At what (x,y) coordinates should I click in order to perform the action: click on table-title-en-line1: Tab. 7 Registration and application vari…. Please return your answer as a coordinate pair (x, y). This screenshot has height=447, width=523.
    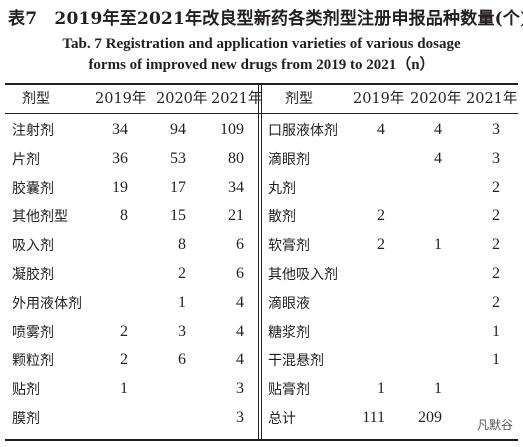
    Looking at the image, I should click on (261, 44).